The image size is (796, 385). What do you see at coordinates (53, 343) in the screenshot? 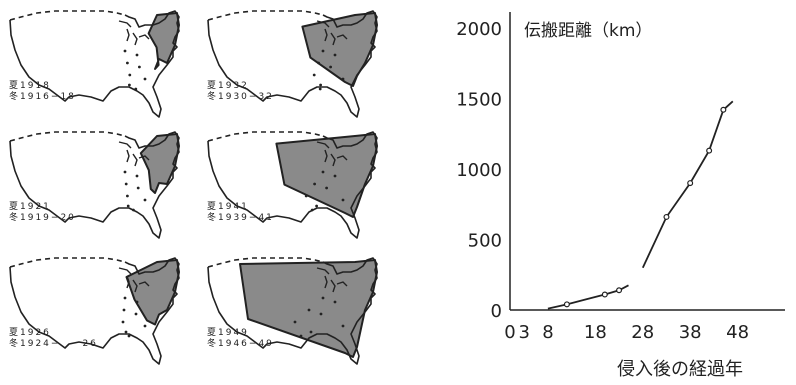
I see `winter-label: 冬1924− 26` at bounding box center [53, 343].